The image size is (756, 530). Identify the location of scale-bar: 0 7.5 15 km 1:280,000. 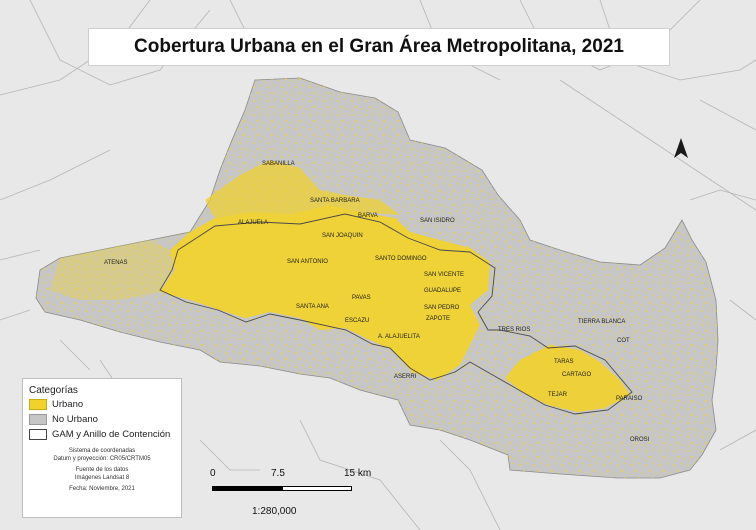
(293, 496).